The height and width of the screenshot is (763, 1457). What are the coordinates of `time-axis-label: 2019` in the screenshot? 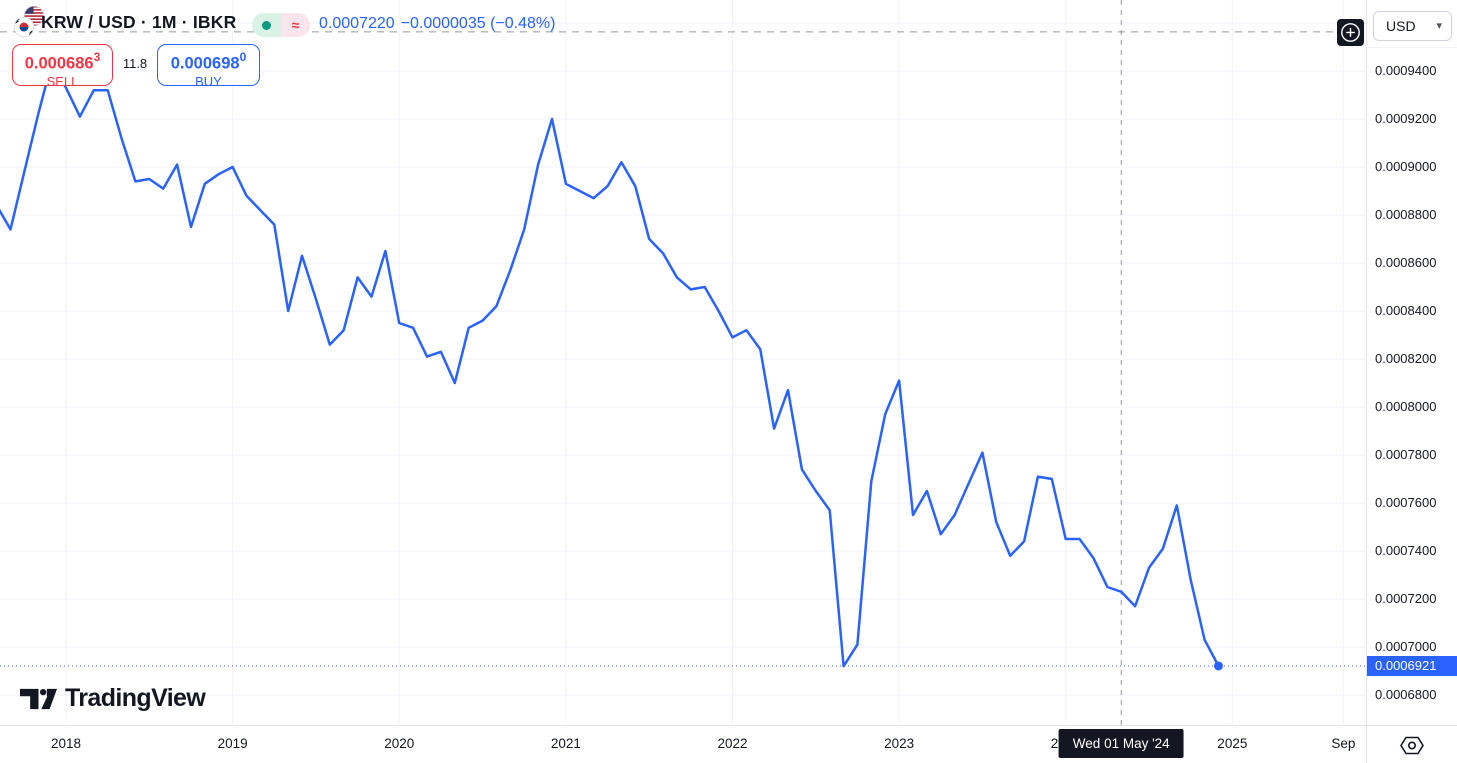 It's located at (232, 743).